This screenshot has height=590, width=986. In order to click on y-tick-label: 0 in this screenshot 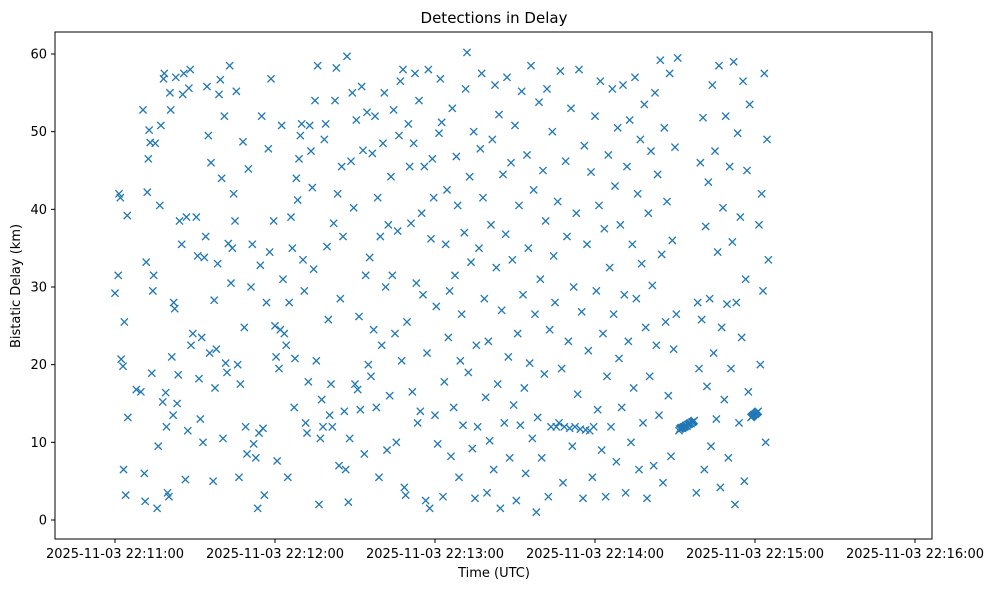, I will do `click(43, 521)`.